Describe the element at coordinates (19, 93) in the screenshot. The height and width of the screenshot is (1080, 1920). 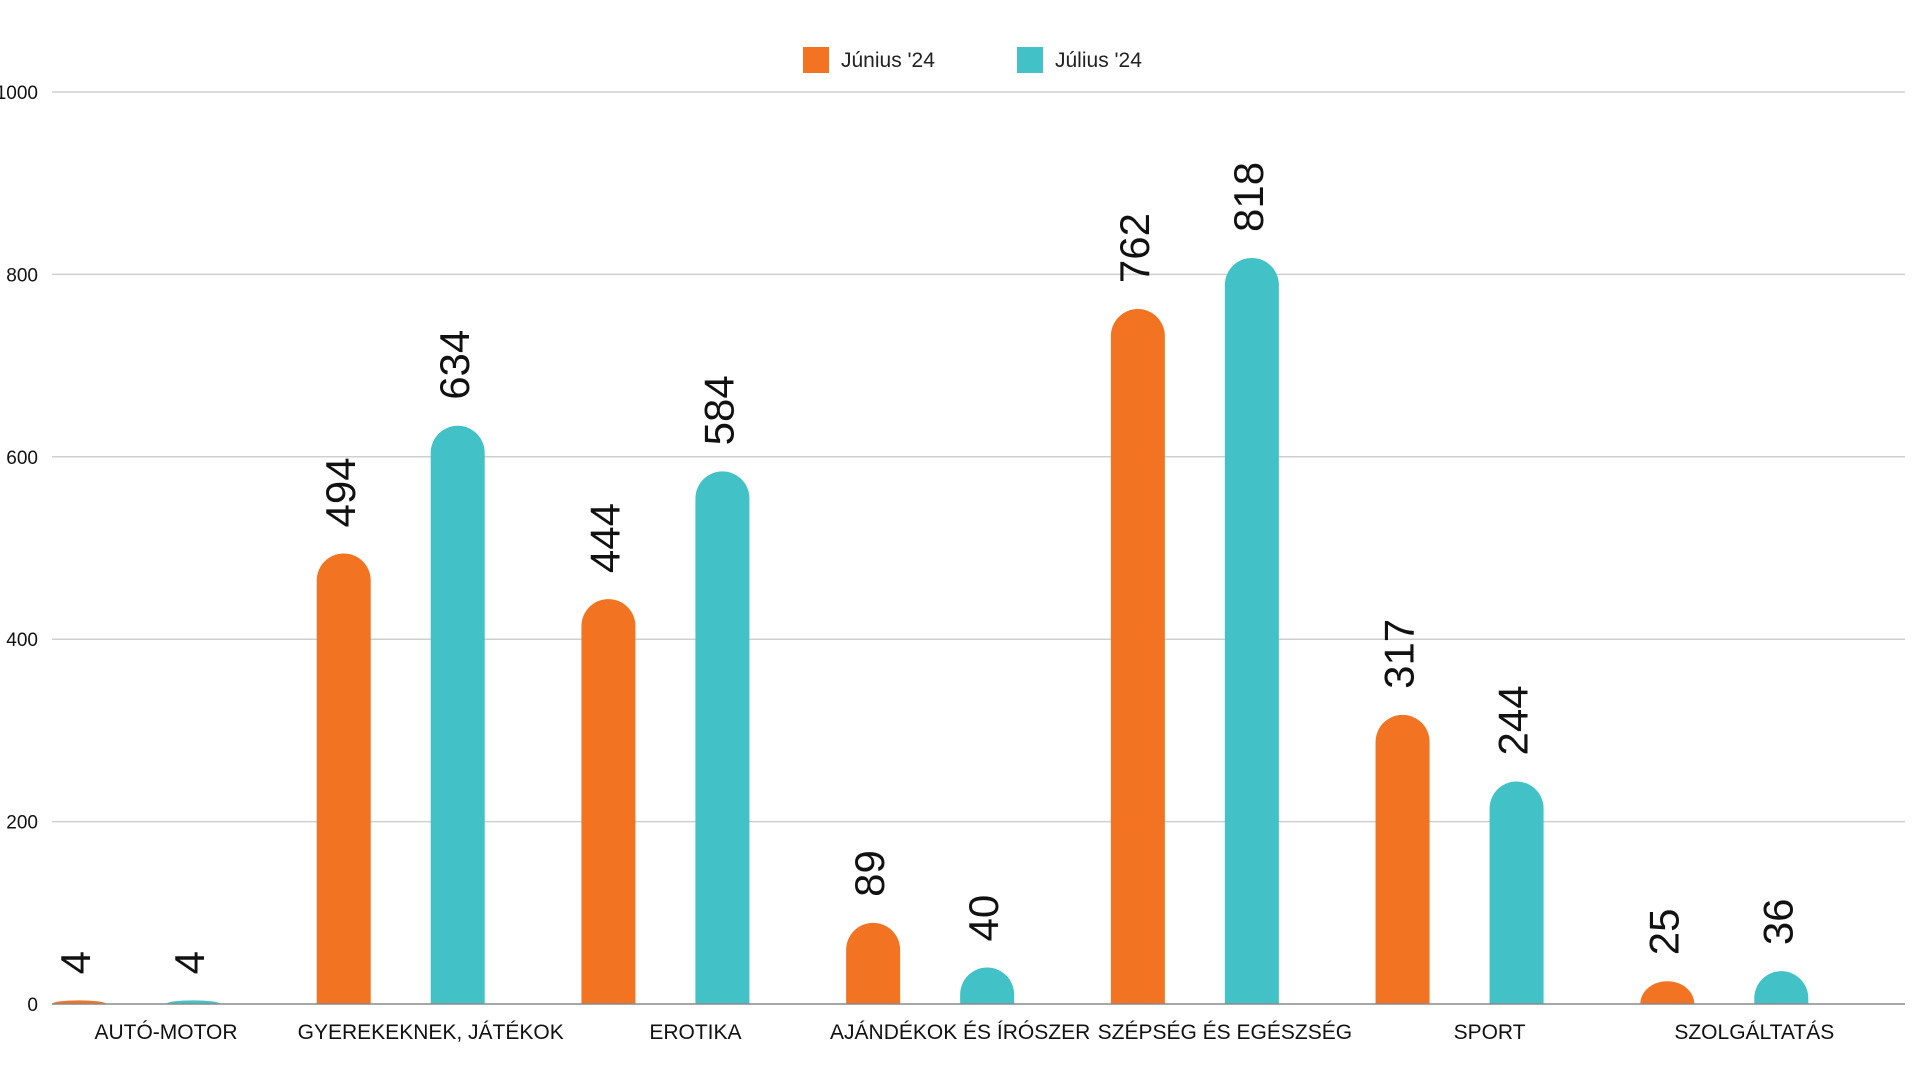
I see `y-tick-label: 1000` at that location.